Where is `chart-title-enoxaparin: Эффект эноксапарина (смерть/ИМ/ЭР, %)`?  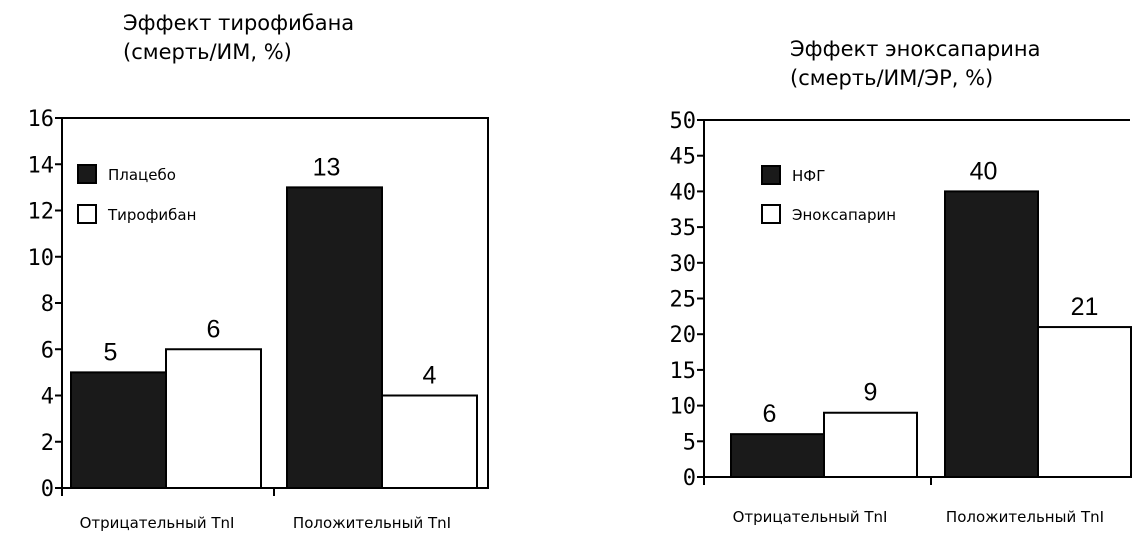 chart-title-enoxaparin: Эффект эноксапарина (смерть/ИМ/ЭР, %) is located at coordinates (915, 64).